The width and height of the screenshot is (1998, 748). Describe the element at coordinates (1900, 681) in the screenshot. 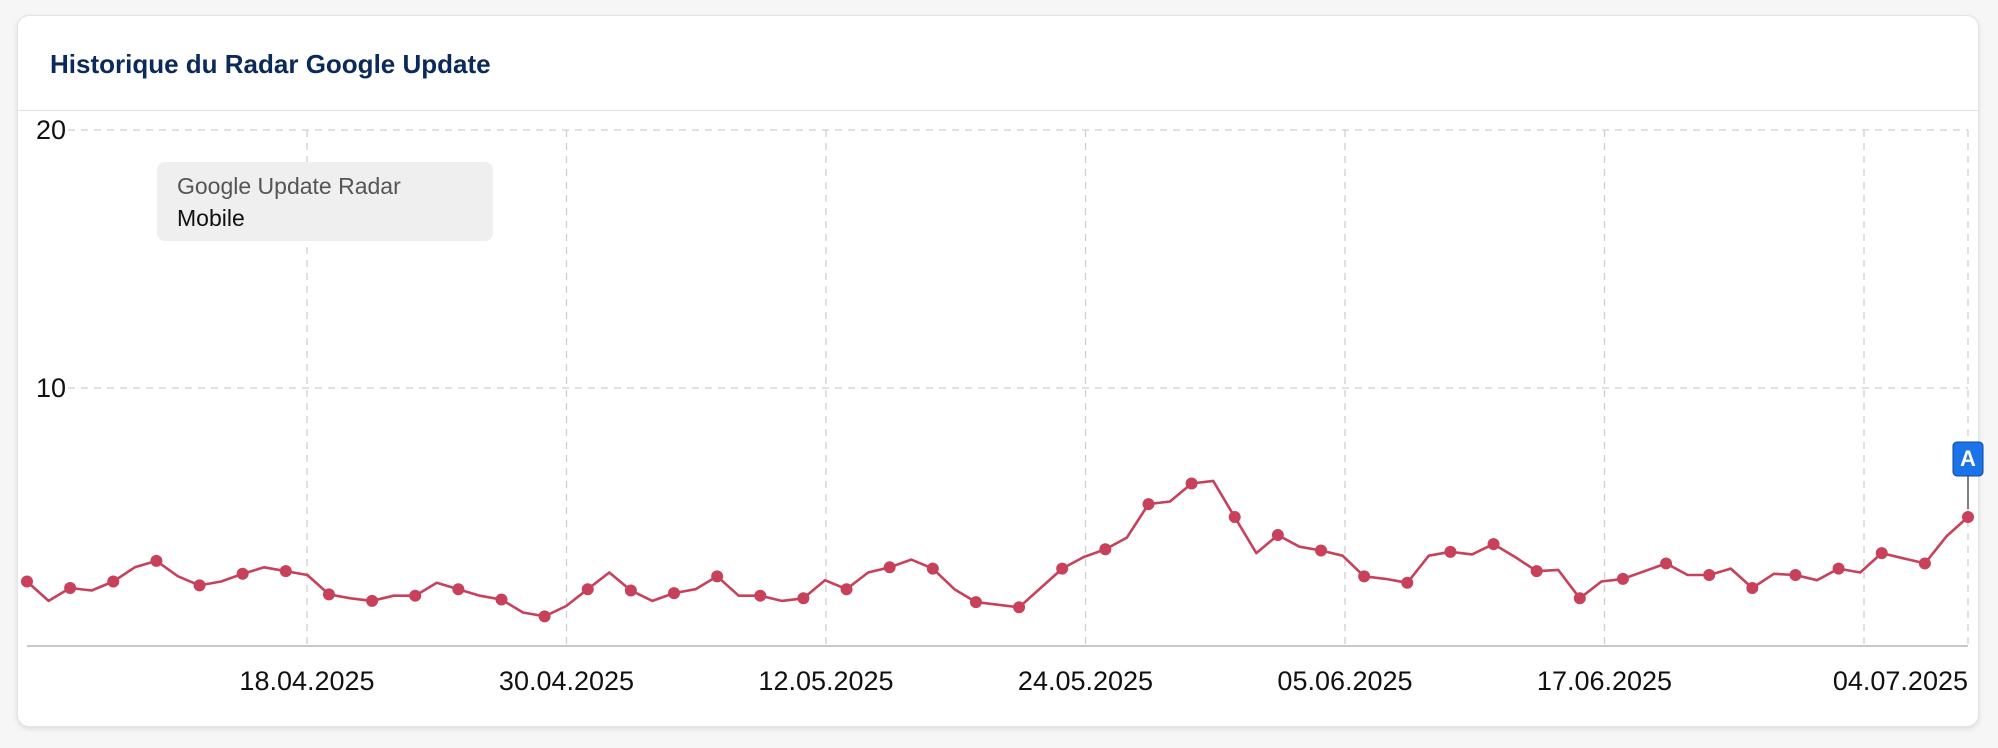

I see `x-tick-label: 04.07.2025` at that location.